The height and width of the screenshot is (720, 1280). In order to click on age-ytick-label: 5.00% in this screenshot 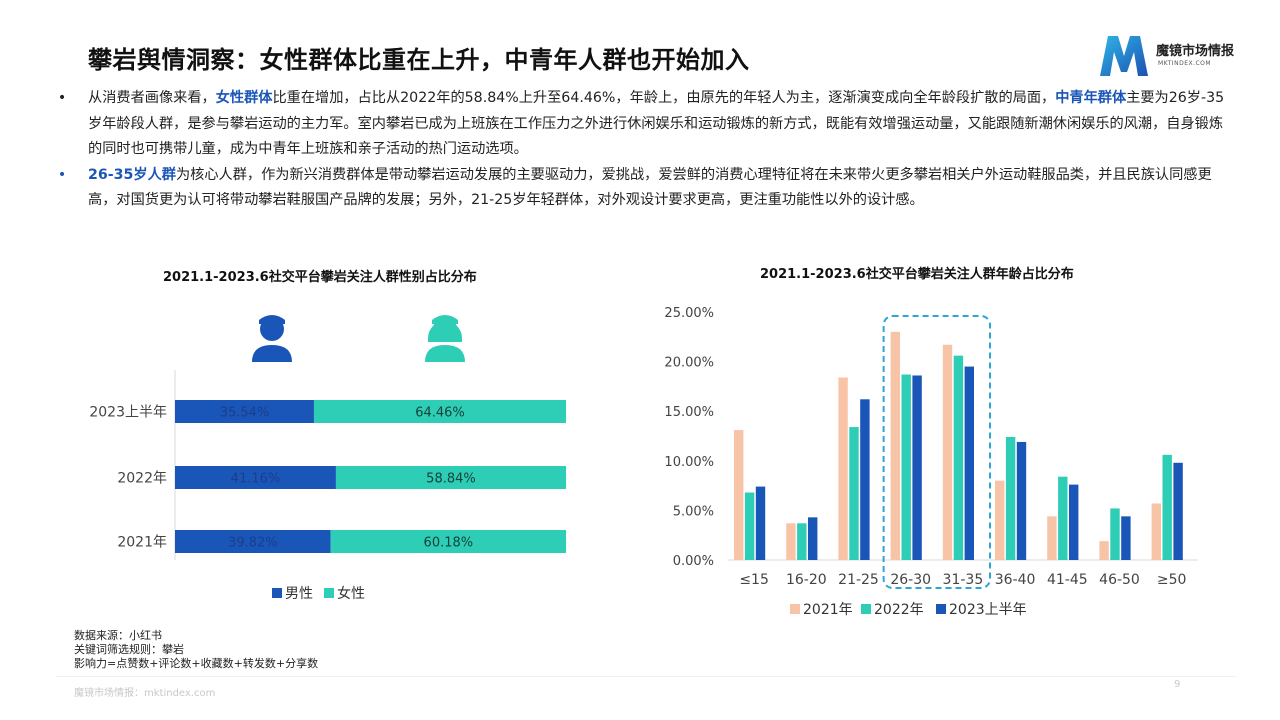, I will do `click(693, 511)`.